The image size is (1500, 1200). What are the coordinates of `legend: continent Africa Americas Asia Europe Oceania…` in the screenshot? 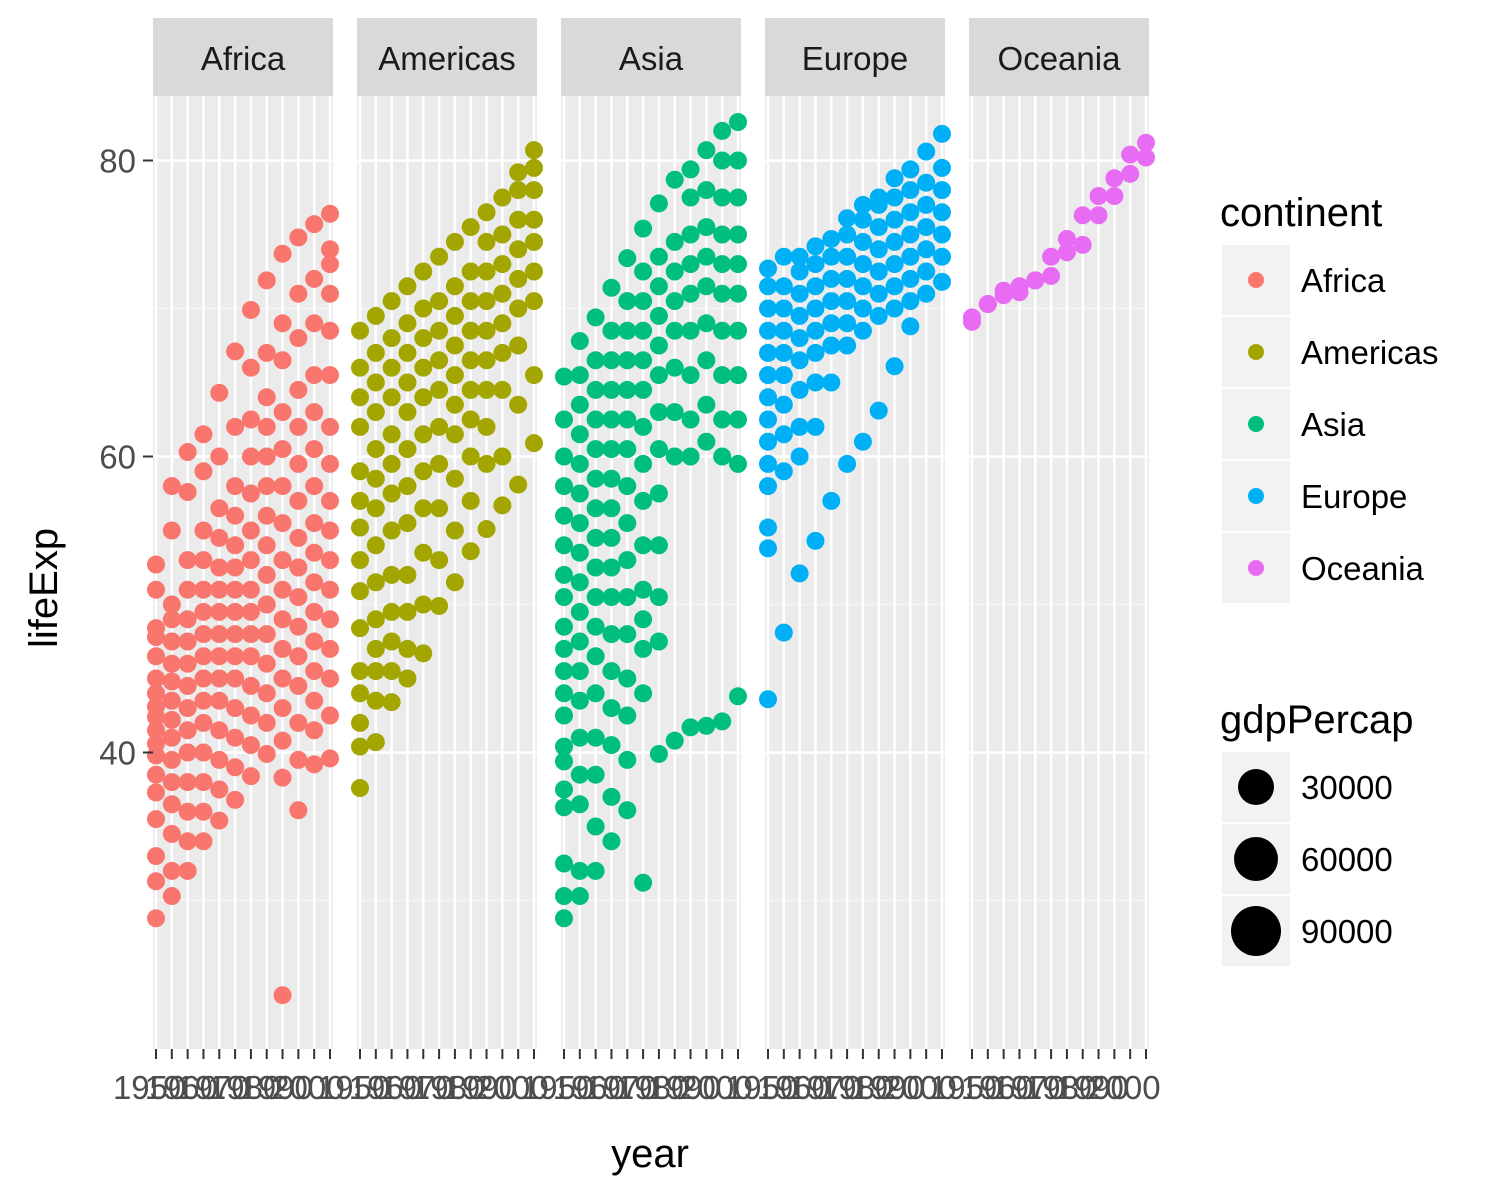 It's located at (1329, 578).